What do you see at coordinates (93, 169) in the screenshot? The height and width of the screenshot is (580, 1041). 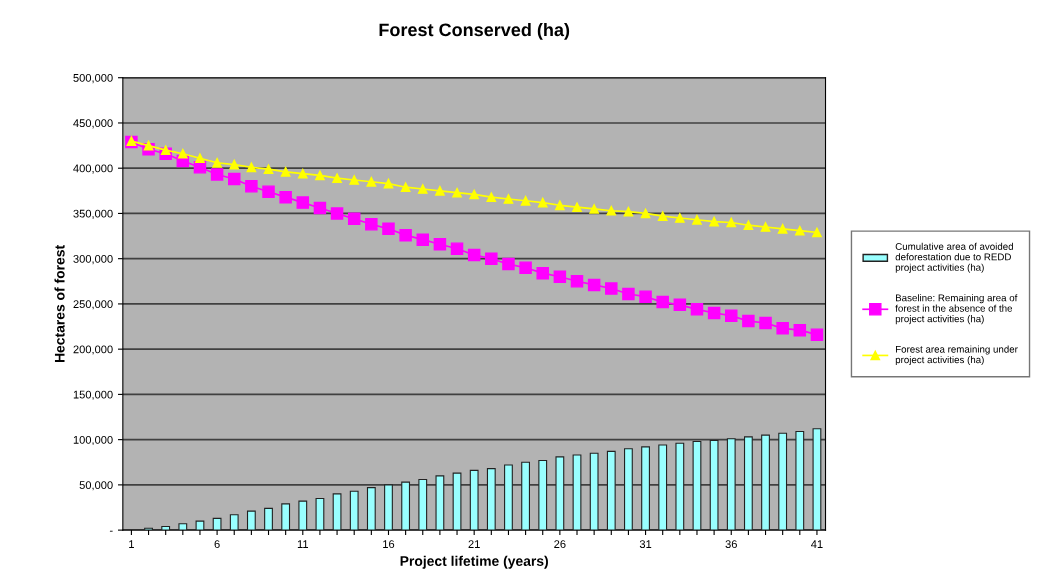 I see `y-tick-label: 400,000` at bounding box center [93, 169].